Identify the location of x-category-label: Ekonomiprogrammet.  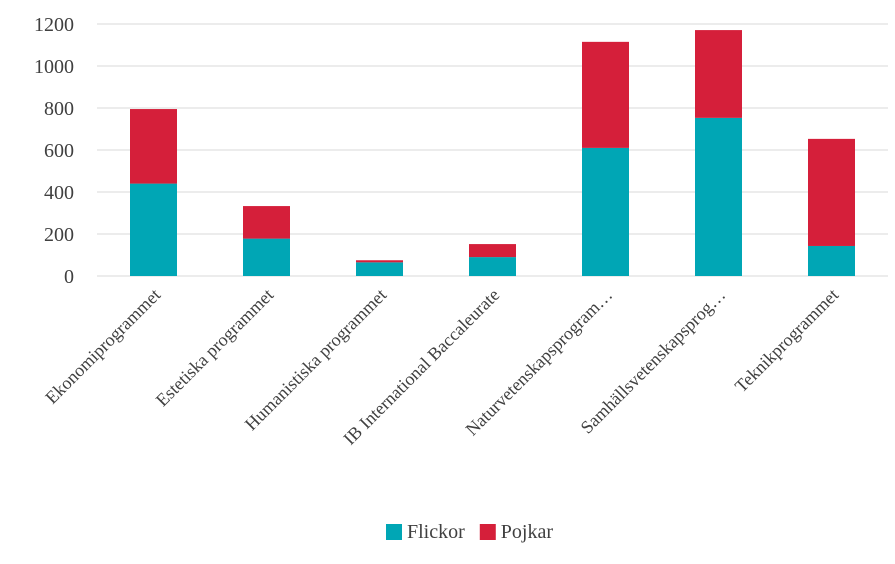
(102, 346).